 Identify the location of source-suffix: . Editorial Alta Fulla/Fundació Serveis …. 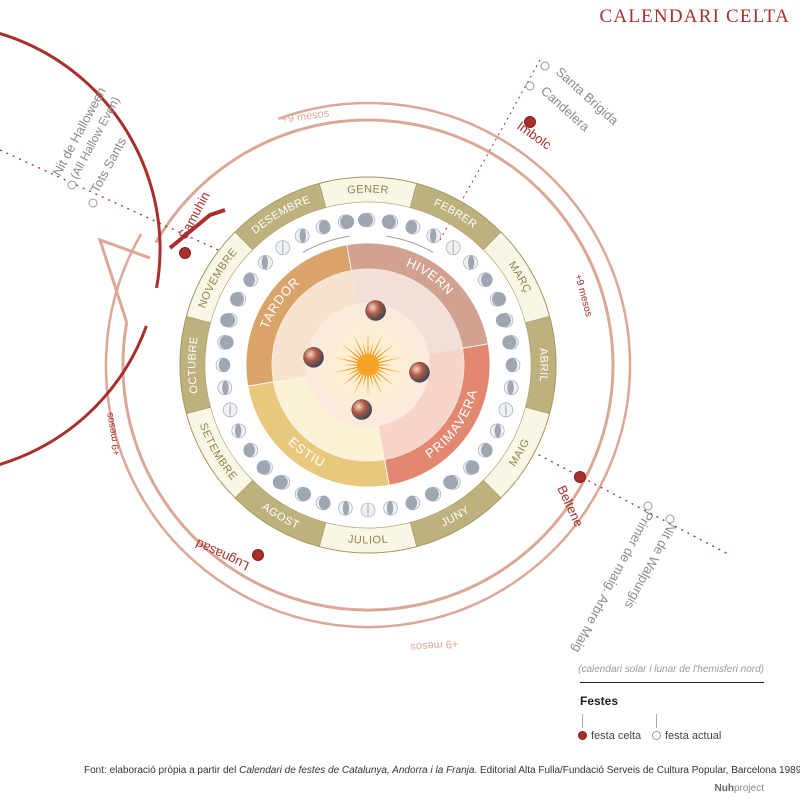
(637, 770).